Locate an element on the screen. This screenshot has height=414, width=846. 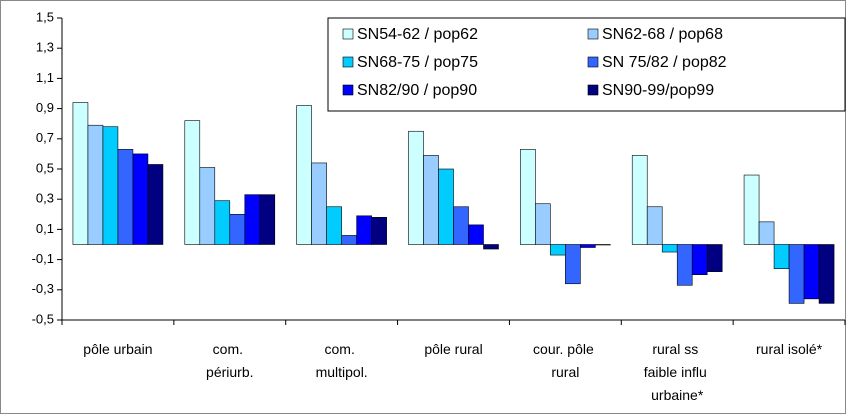
y-tick-label: -0,5 is located at coordinates (43, 318).